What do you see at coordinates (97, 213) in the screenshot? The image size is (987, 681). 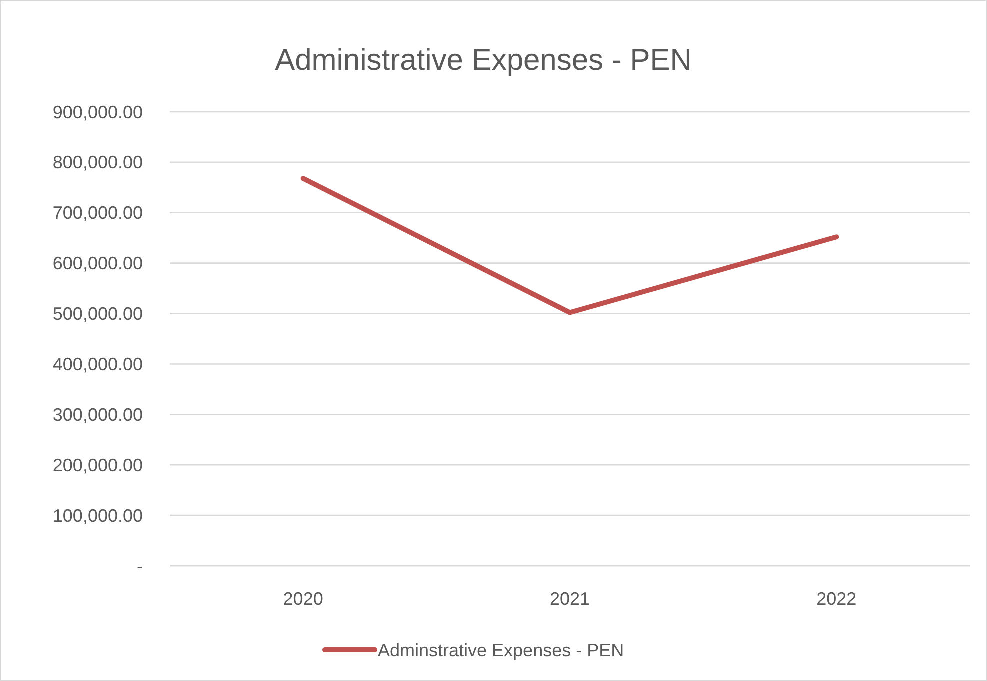 I see `y-tick-label: 700,000.00` at bounding box center [97, 213].